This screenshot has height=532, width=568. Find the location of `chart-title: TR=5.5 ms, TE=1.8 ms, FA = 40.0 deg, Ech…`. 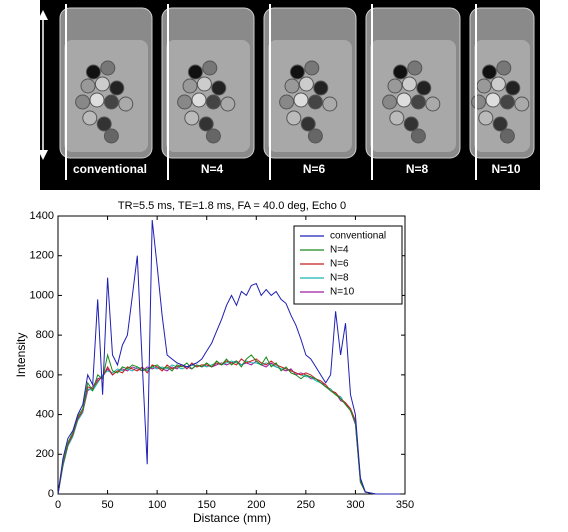

chart-title: TR=5.5 ms, TE=1.8 ms, FA = 40.0 deg, Ech… is located at coordinates (232, 206).